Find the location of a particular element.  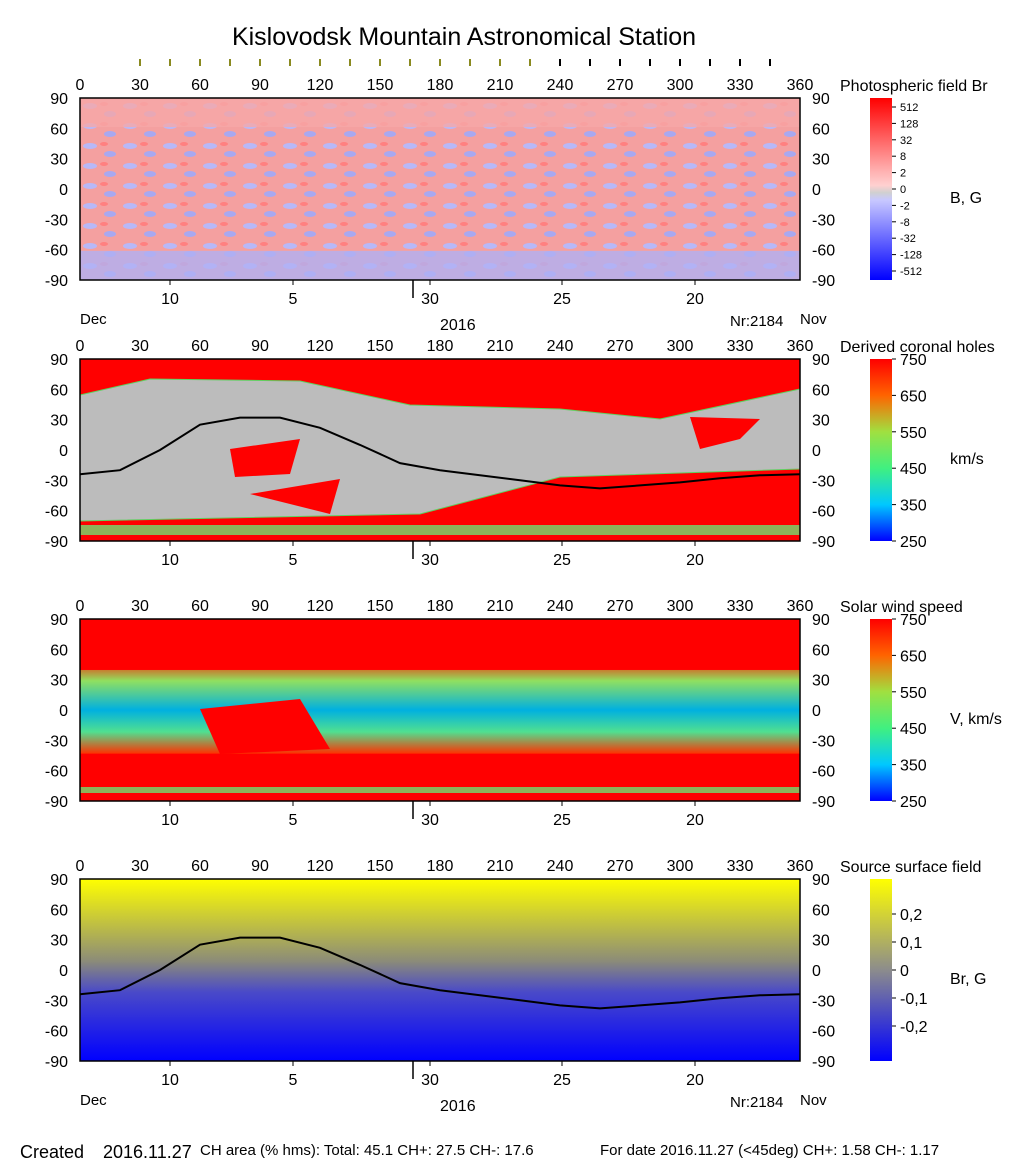

colorbar-unit: B, G is located at coordinates (966, 198).